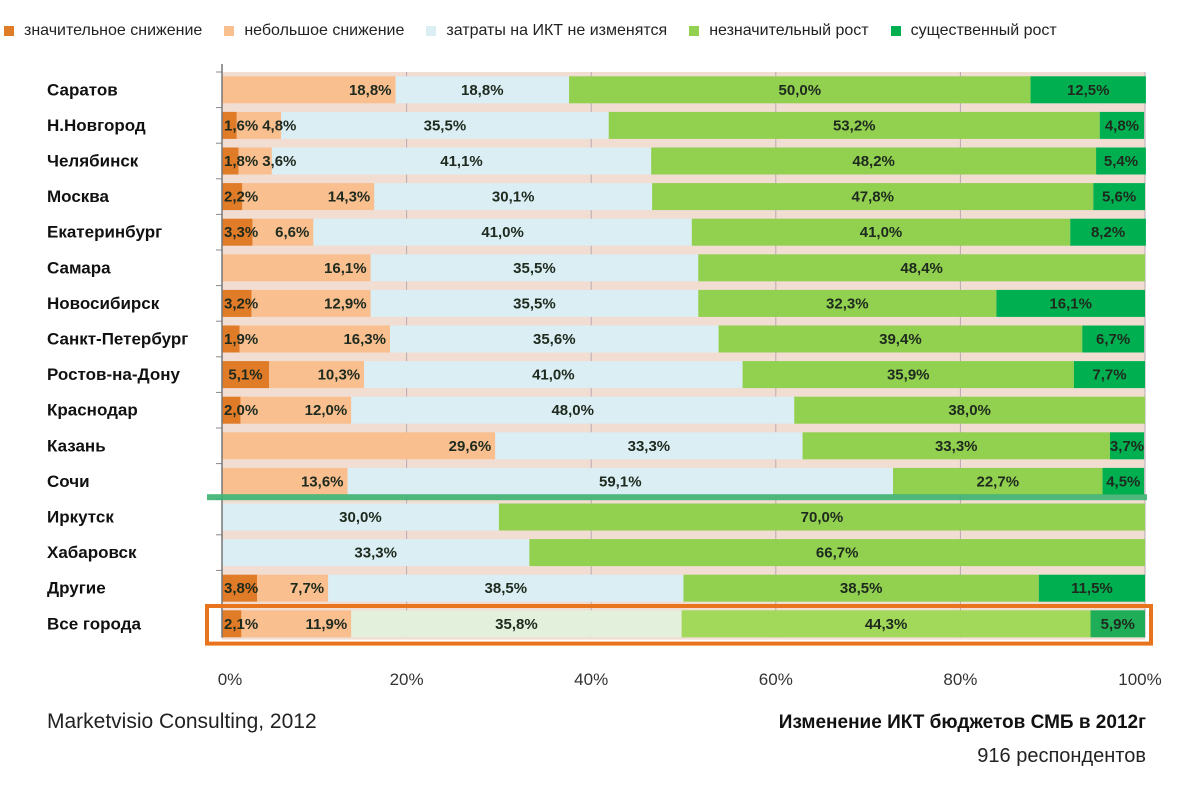  I want to click on category-label: Екатеринбург, so click(104, 232).